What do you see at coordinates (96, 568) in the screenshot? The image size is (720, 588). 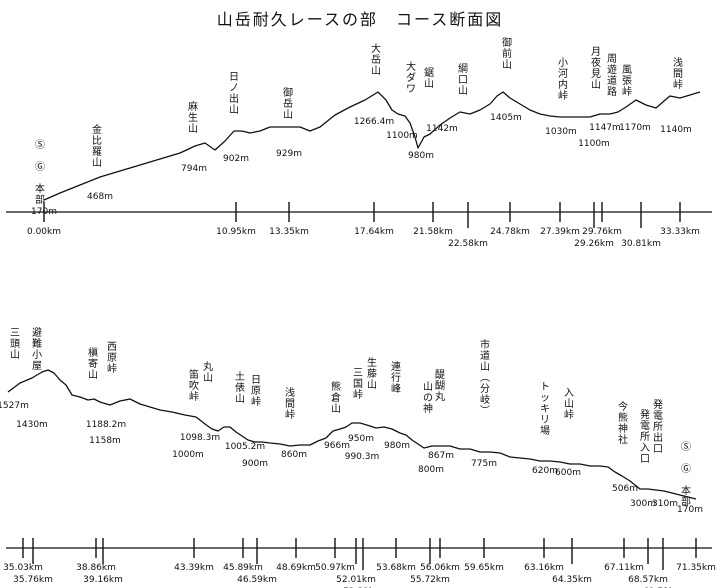 I see `distance-label: 38.86km` at bounding box center [96, 568].